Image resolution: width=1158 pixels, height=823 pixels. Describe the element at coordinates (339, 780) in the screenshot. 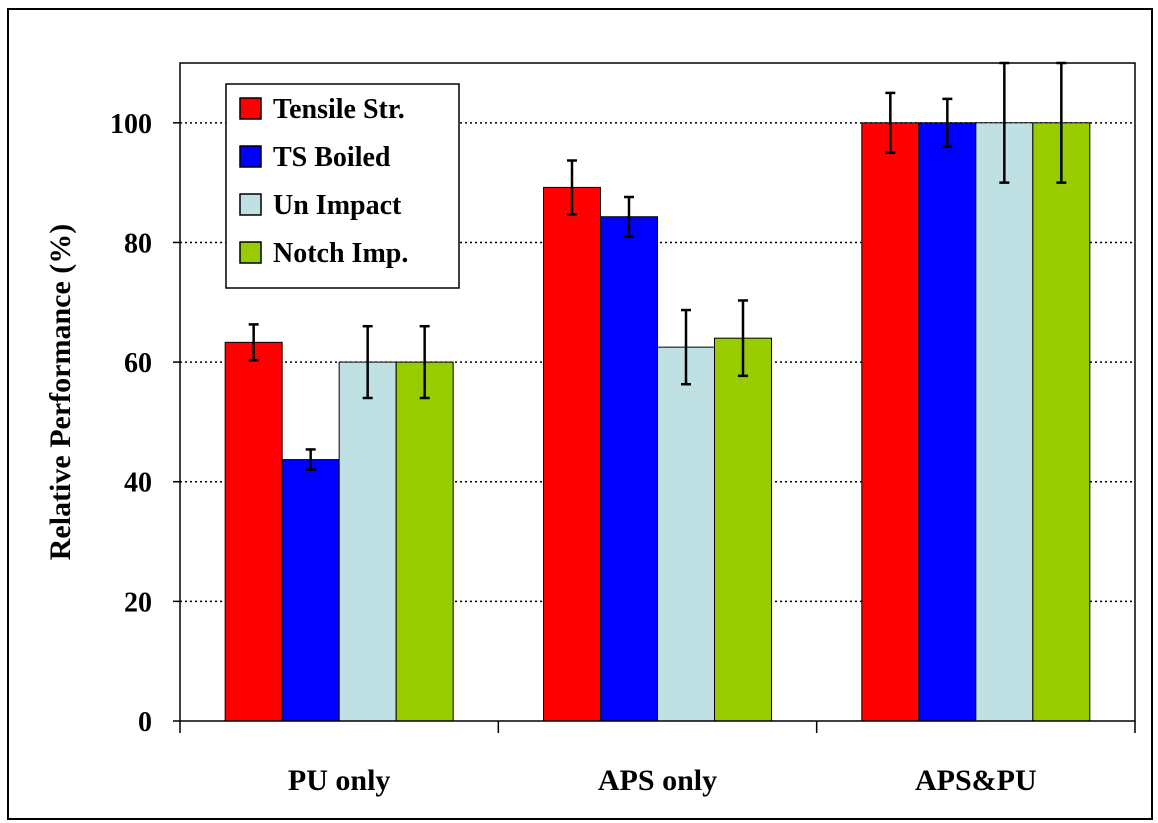

I see `x-category-label: PU only` at that location.